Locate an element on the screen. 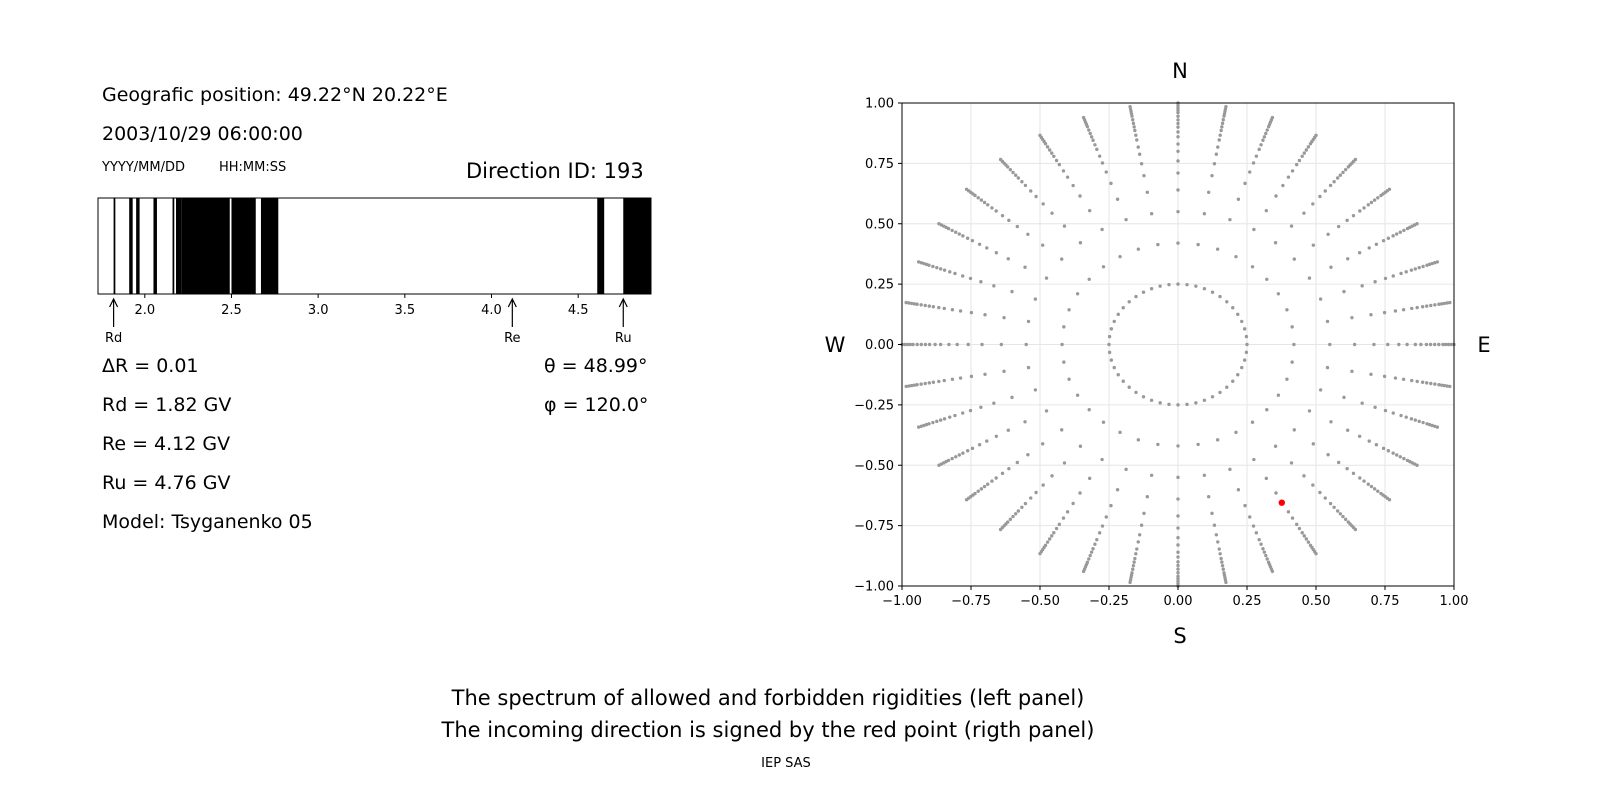  selected-direction-point is located at coordinates (1281, 502).